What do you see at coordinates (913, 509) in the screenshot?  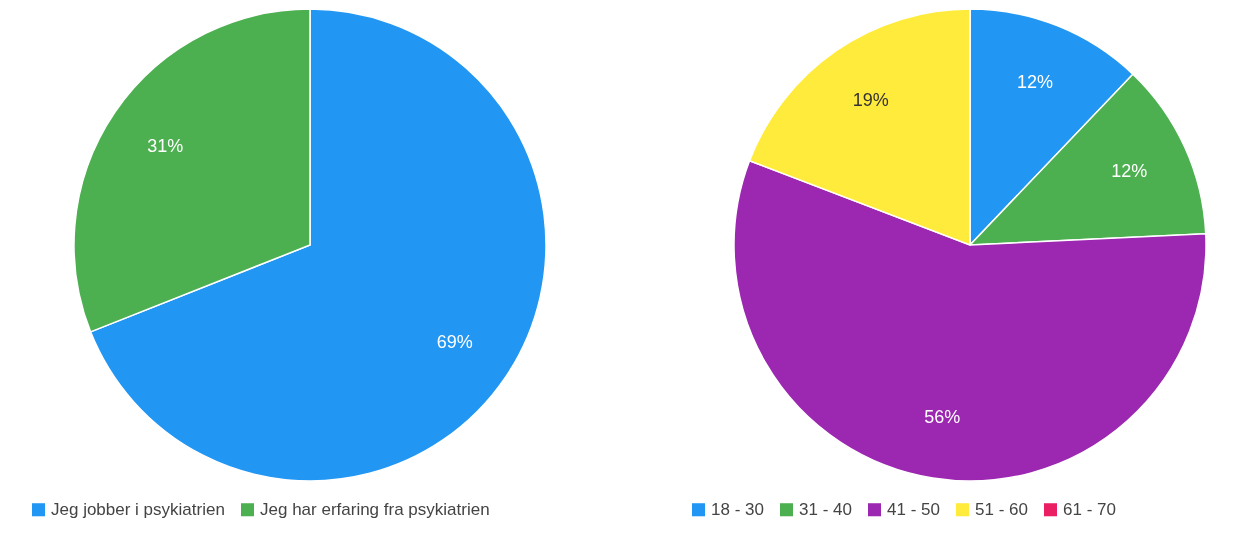 I see `legend-label: 41 - 50` at bounding box center [913, 509].